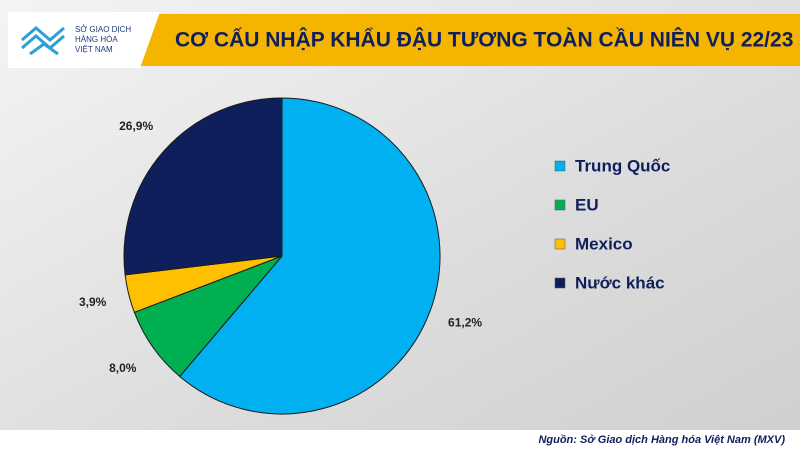  I want to click on logo-box, so click(84, 40).